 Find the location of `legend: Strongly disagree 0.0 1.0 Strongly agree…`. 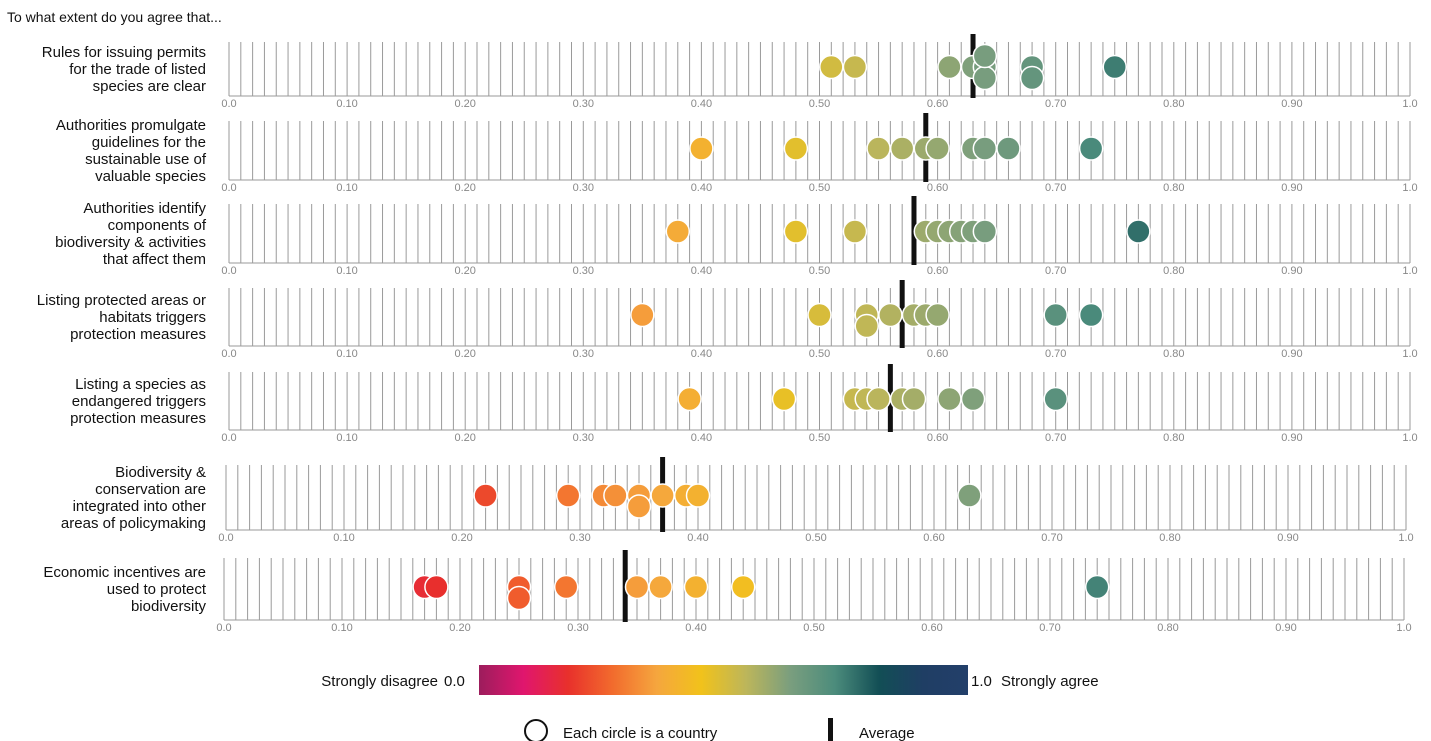

legend: Strongly disagree 0.0 1.0 Strongly agree… is located at coordinates (710, 703).